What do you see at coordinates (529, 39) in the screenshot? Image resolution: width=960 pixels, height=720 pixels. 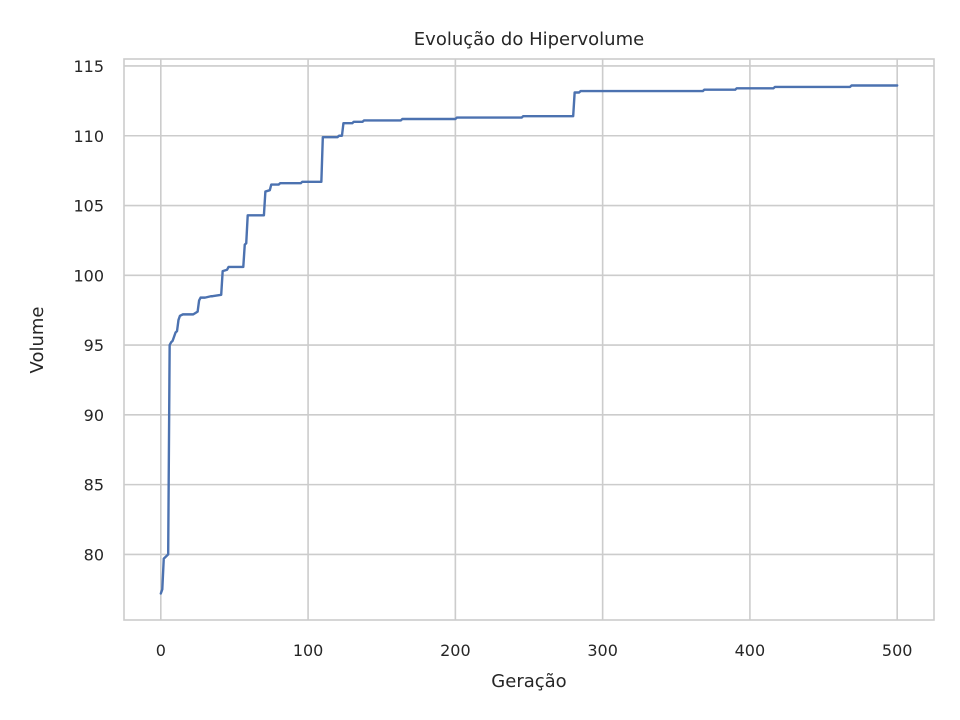 I see `chart-title: Evolução do Hipervolume` at bounding box center [529, 39].